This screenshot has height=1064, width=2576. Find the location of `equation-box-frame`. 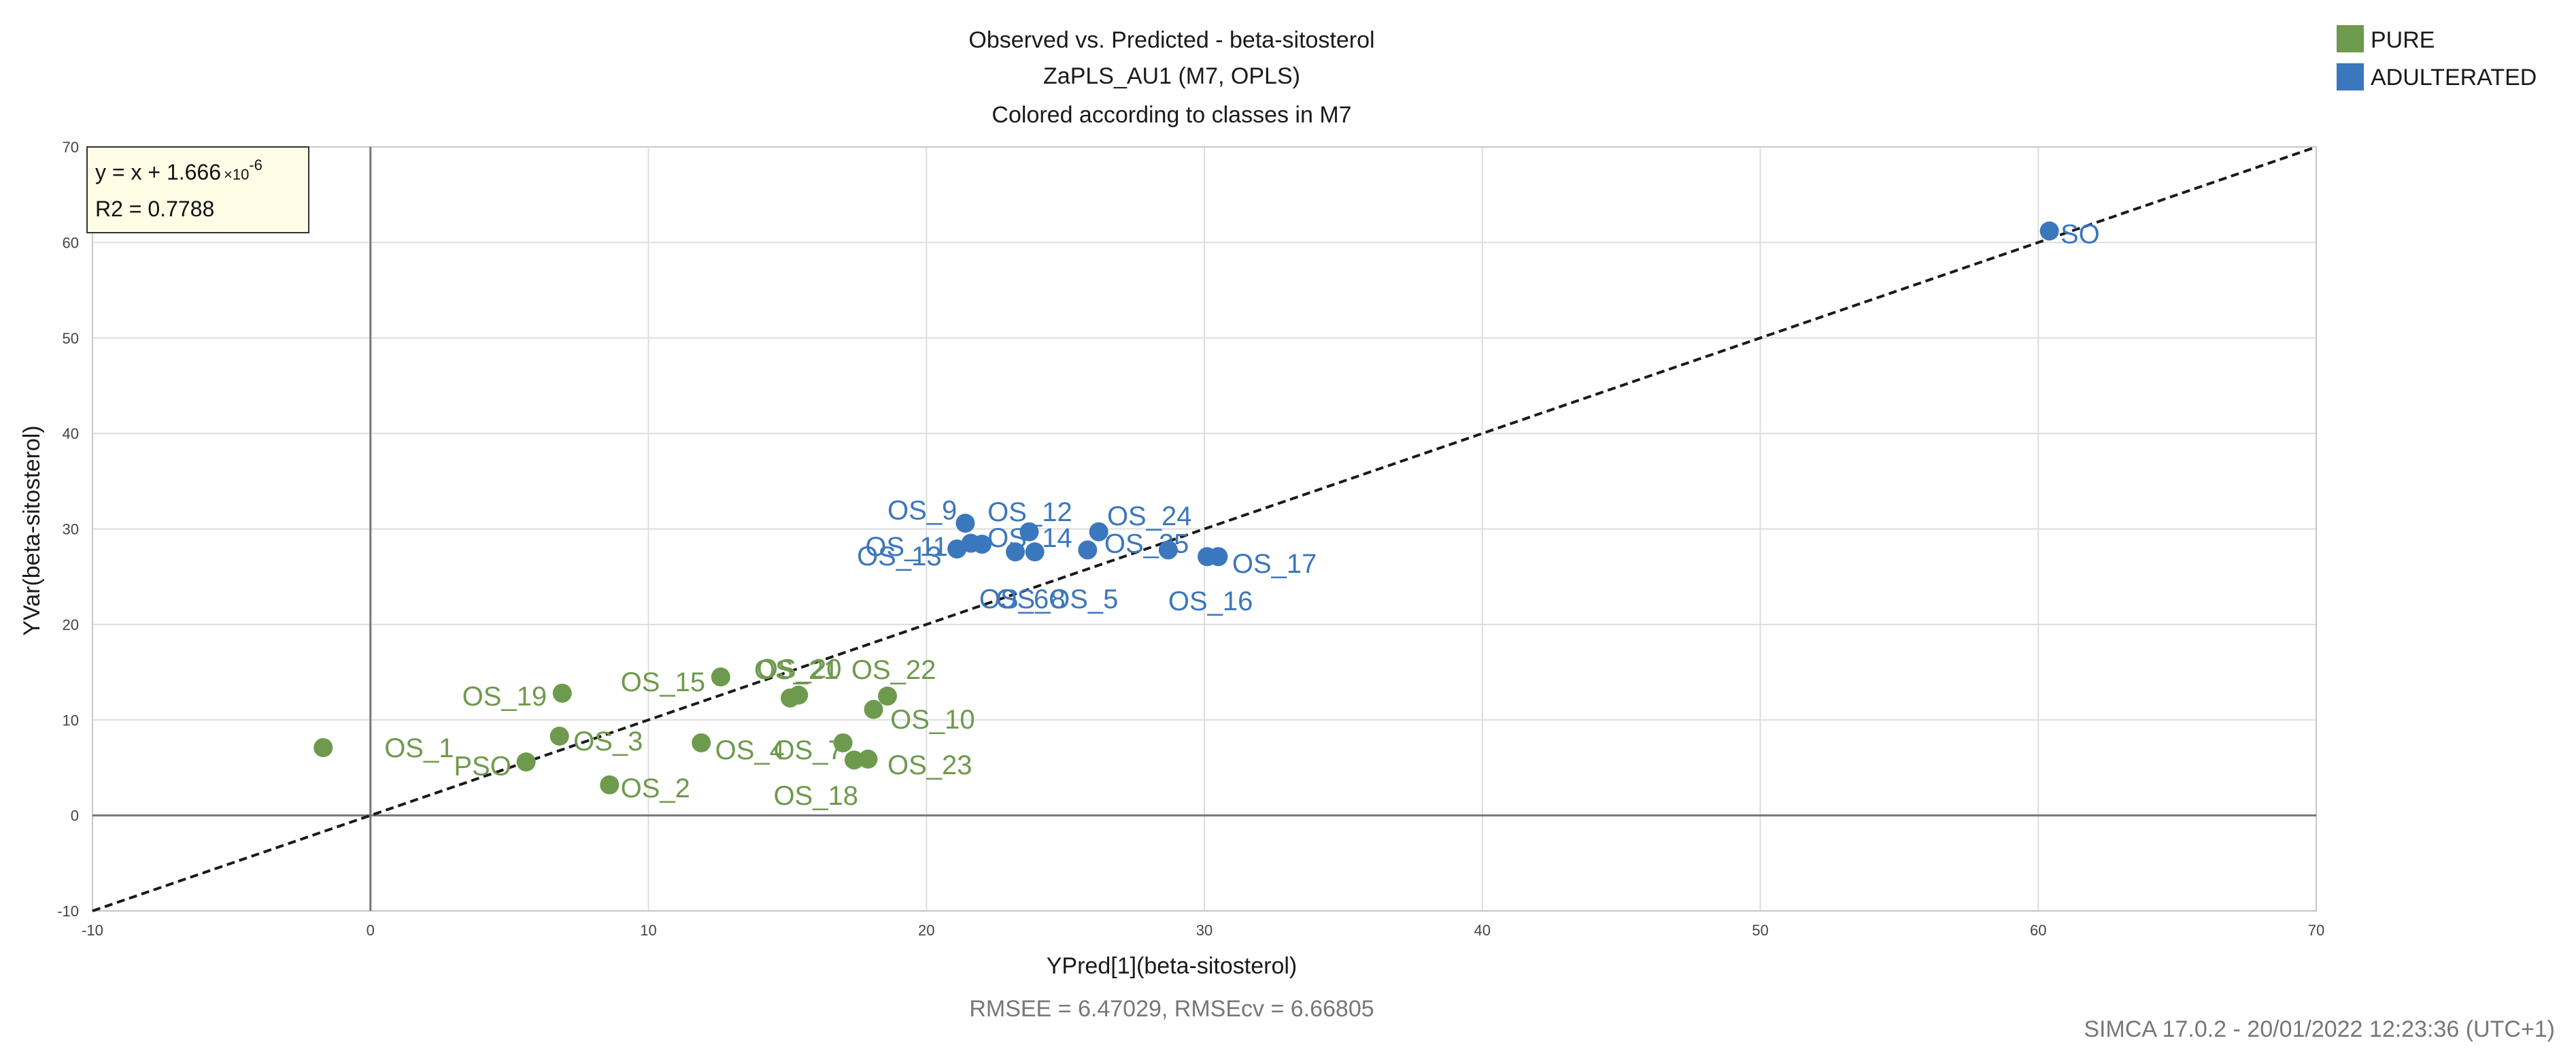

equation-box-frame is located at coordinates (197, 189).